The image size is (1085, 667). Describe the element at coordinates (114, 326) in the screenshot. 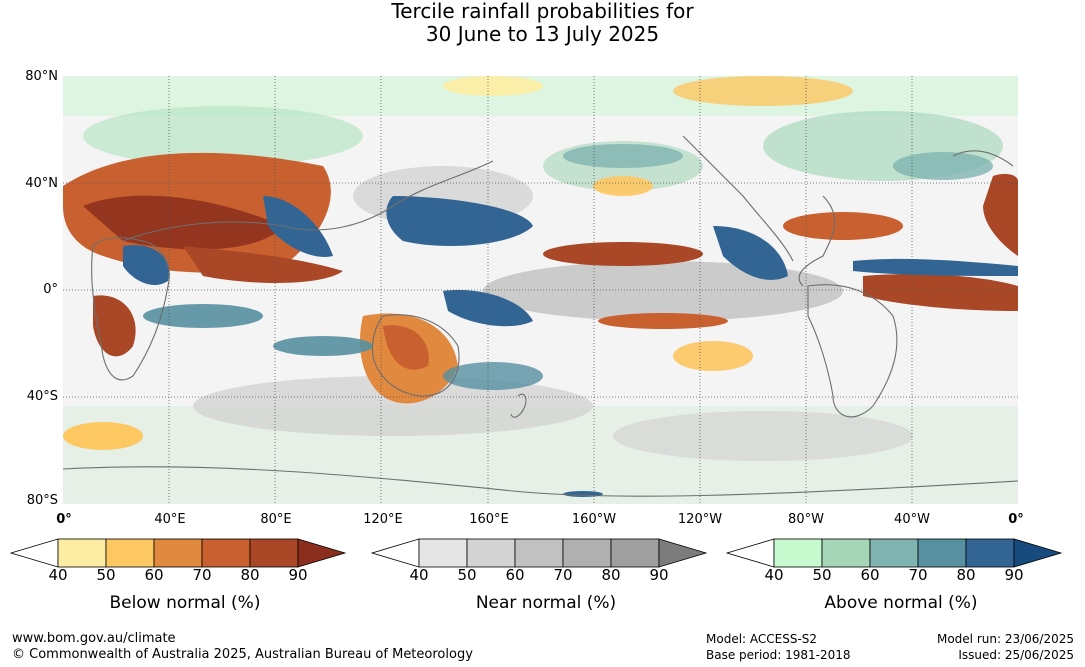

I see `southern-africa-dry` at that location.